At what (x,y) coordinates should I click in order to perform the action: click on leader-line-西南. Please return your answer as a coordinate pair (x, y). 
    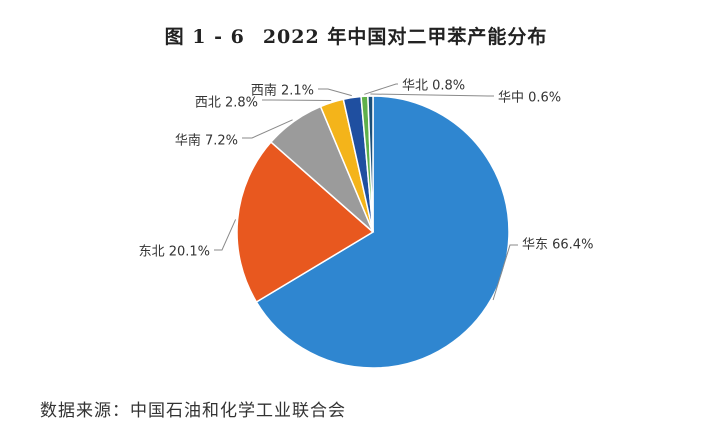
    Looking at the image, I should click on (335, 92).